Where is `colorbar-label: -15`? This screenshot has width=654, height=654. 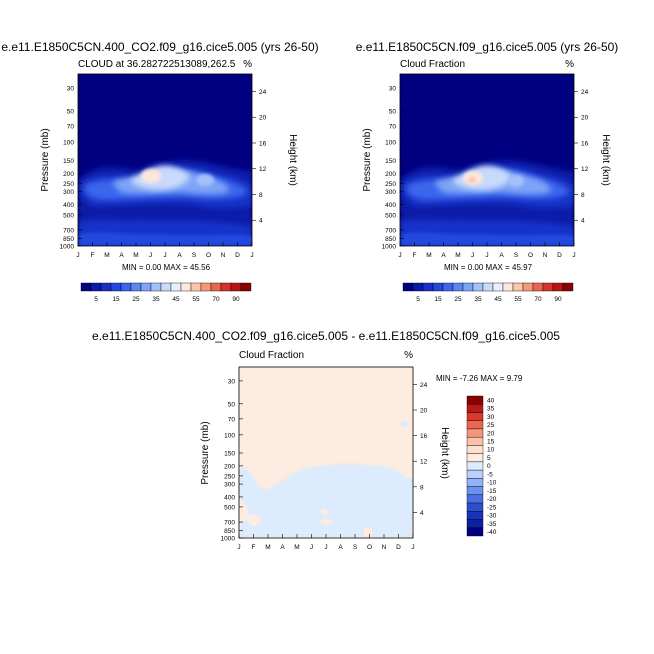 colorbar-label: -15 is located at coordinates (492, 491).